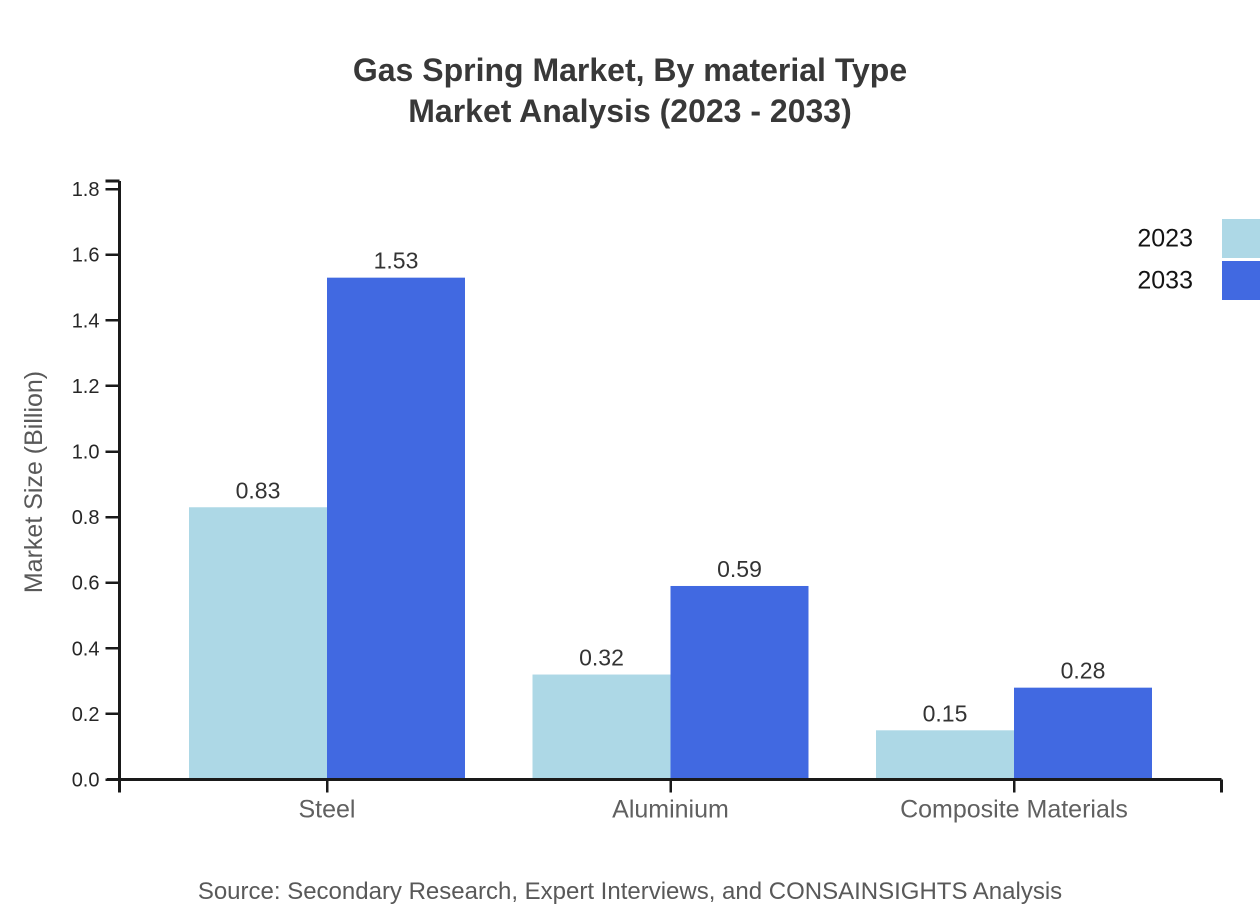 The width and height of the screenshot is (1260, 920). I want to click on bar-2023-aluminium, so click(601, 727).